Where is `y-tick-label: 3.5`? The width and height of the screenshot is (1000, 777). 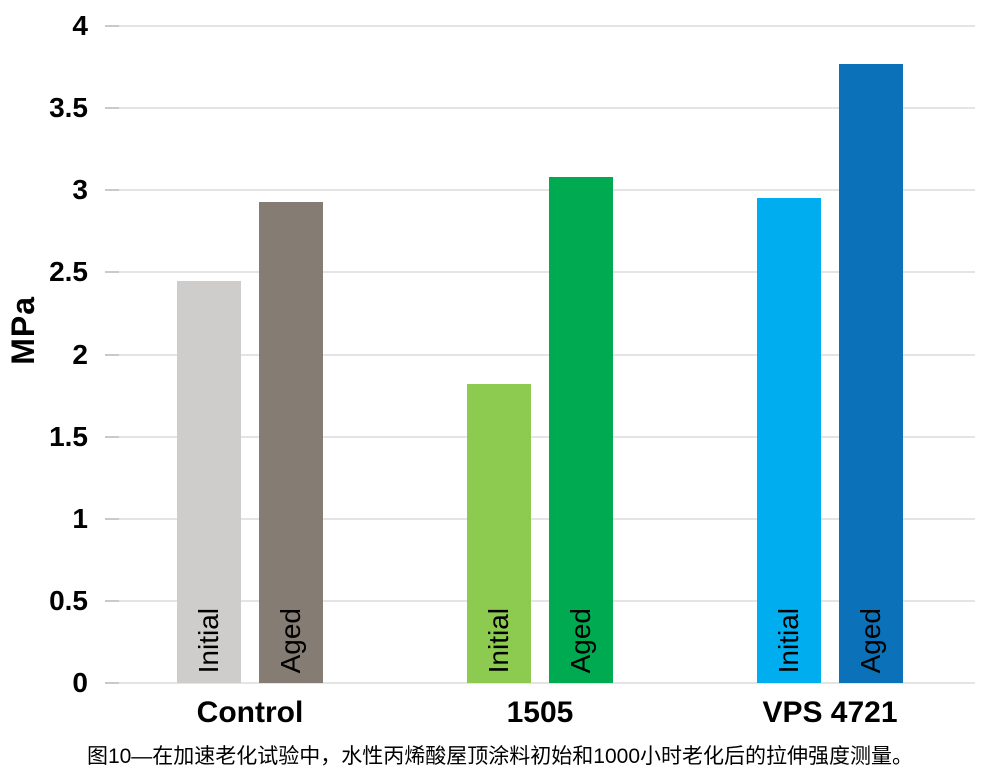 y-tick-label: 3.5 is located at coordinates (68, 108).